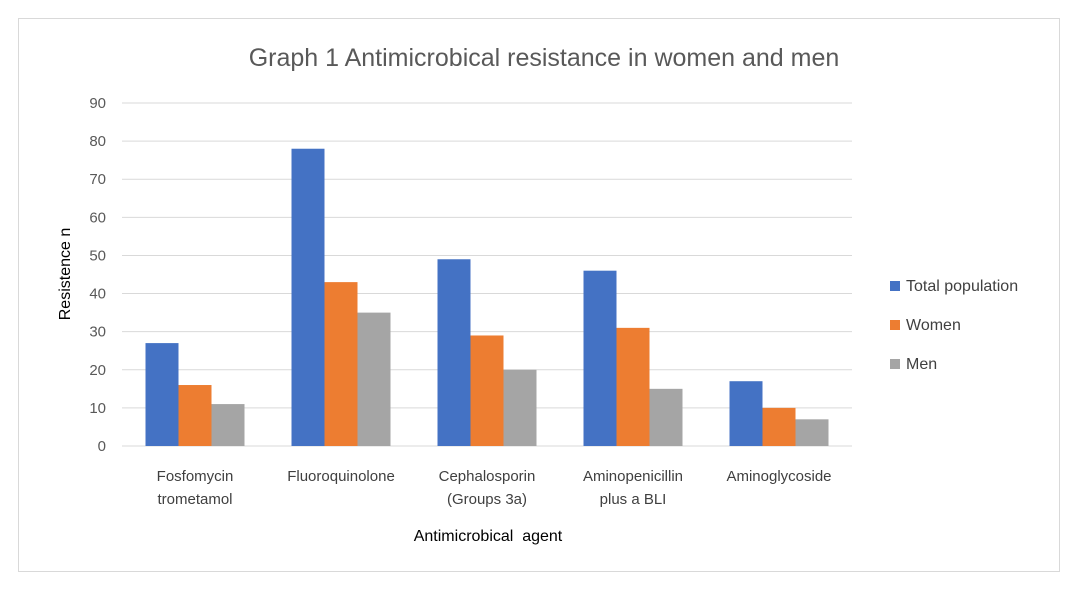  What do you see at coordinates (97, 294) in the screenshot?
I see `y-tick-label: 40` at bounding box center [97, 294].